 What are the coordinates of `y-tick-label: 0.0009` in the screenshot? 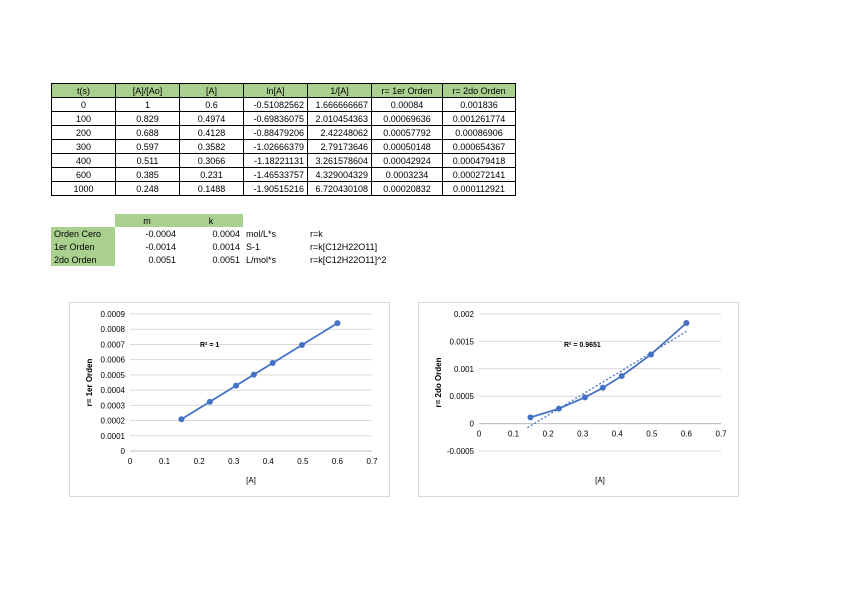 It's located at (113, 314).